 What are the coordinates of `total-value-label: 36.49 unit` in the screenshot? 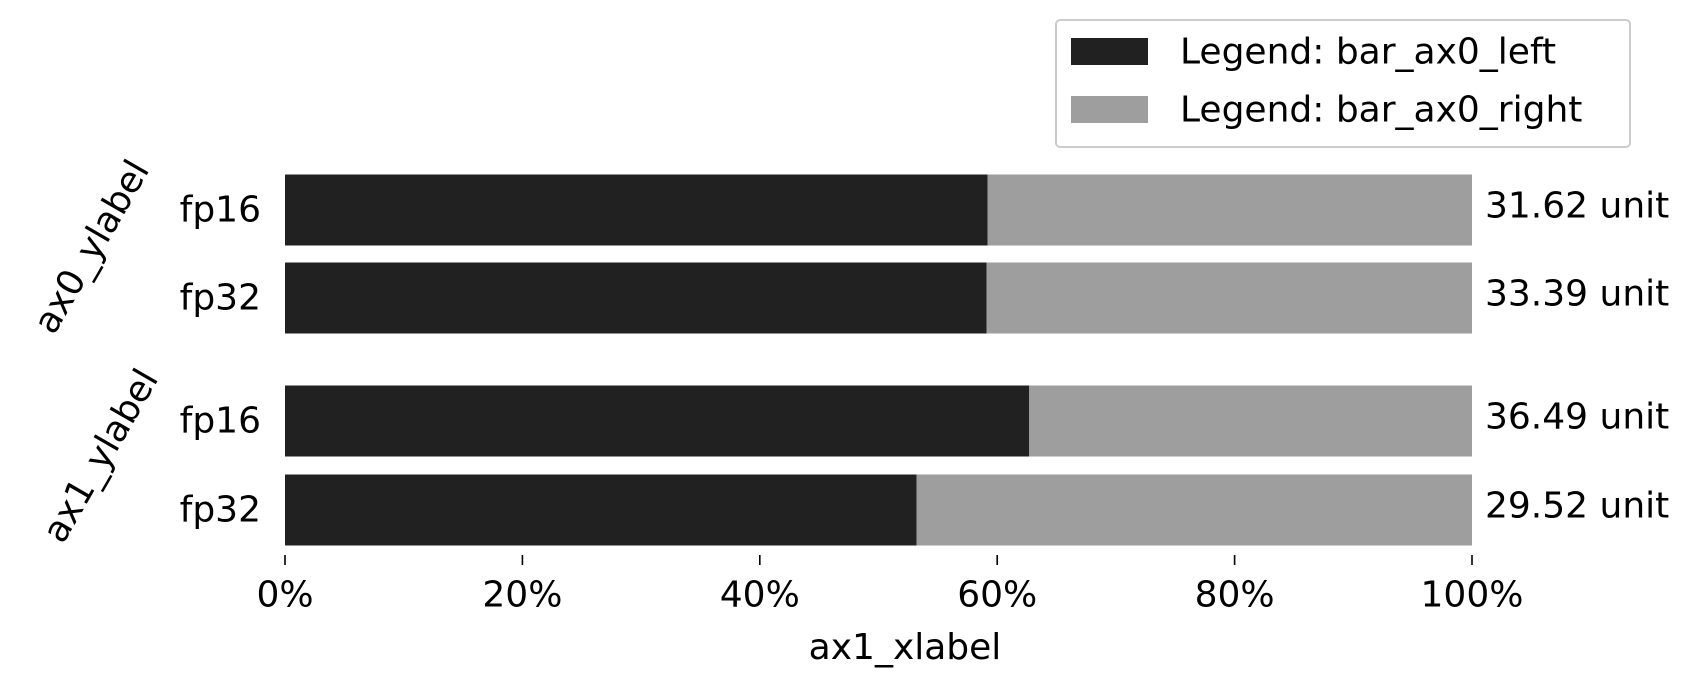 It's located at (1577, 417).